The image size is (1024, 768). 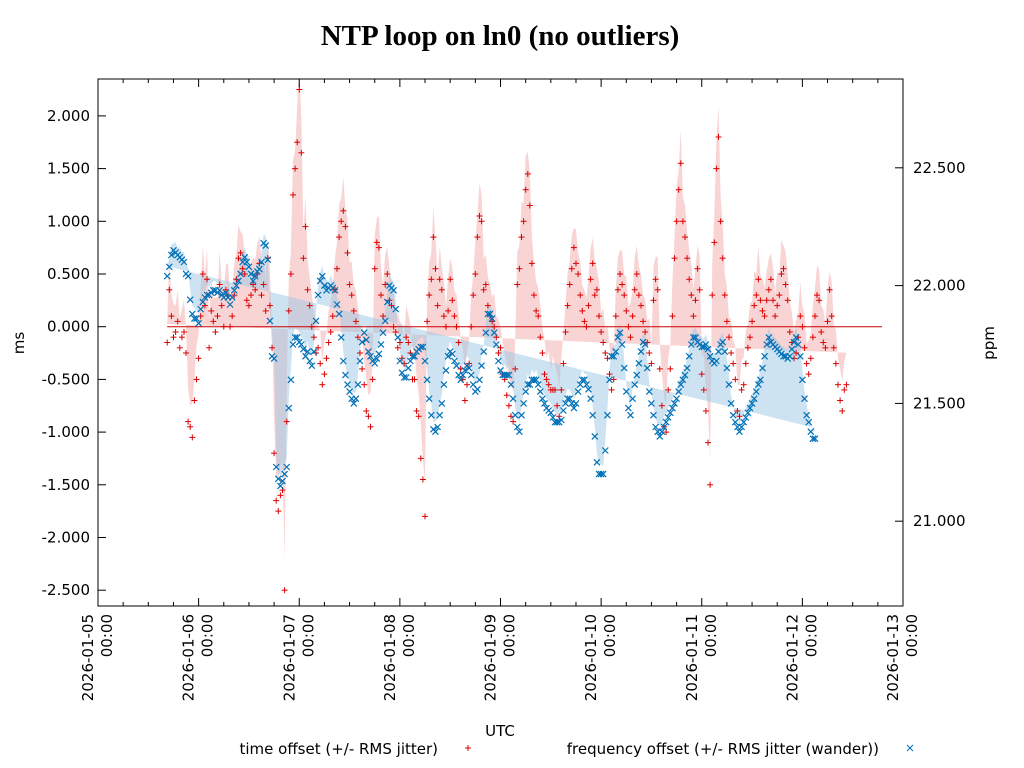 What do you see at coordinates (409, 635) in the screenshot?
I see `x-tick-time: 00:00` at bounding box center [409, 635].